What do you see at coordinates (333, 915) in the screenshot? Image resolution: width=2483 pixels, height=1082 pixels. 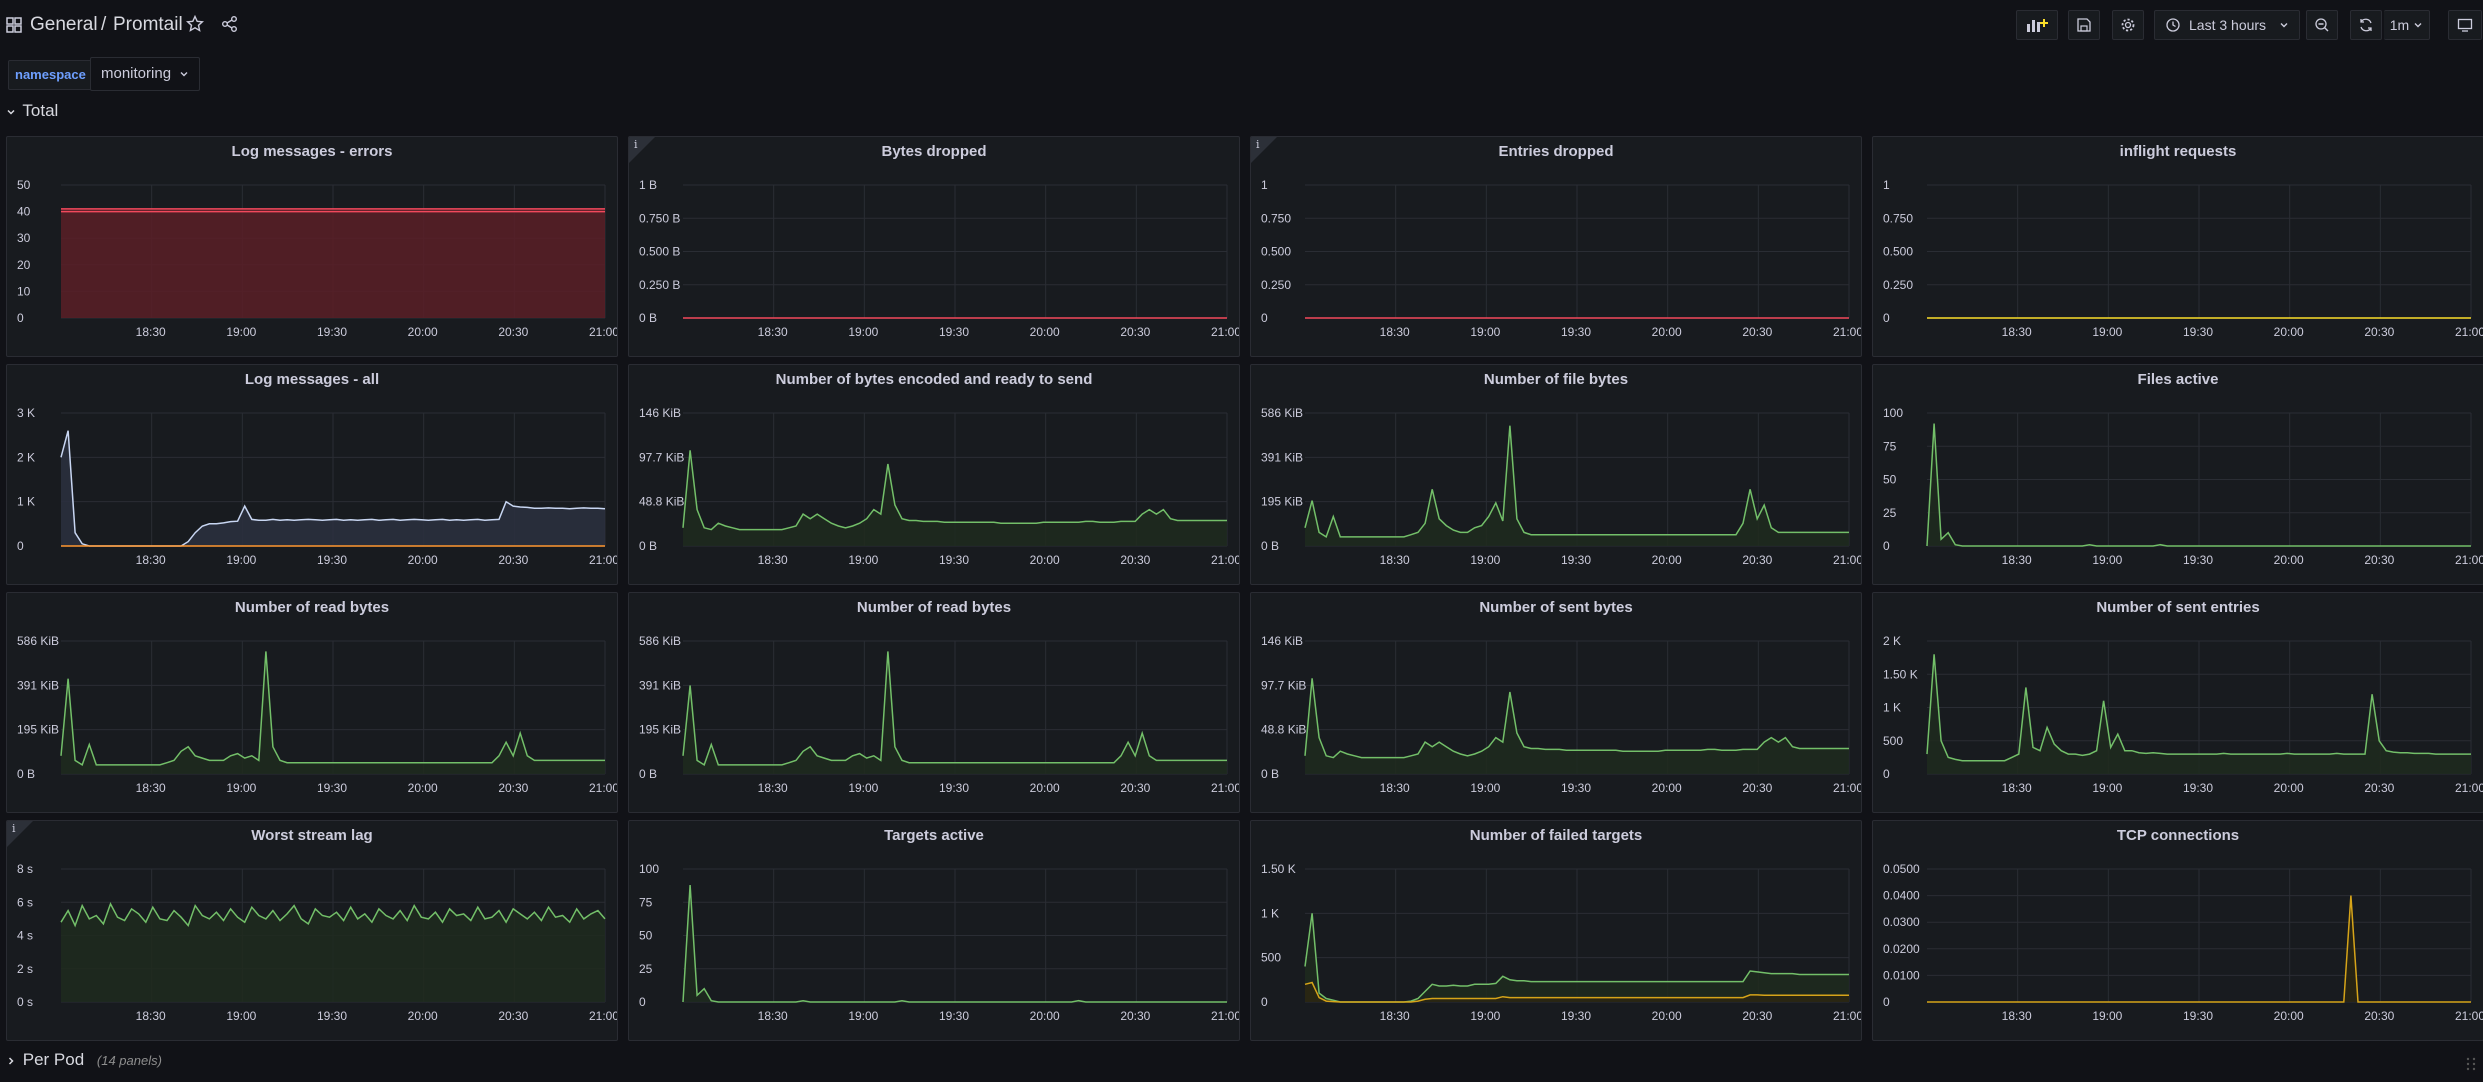 I see `series-line` at bounding box center [333, 915].